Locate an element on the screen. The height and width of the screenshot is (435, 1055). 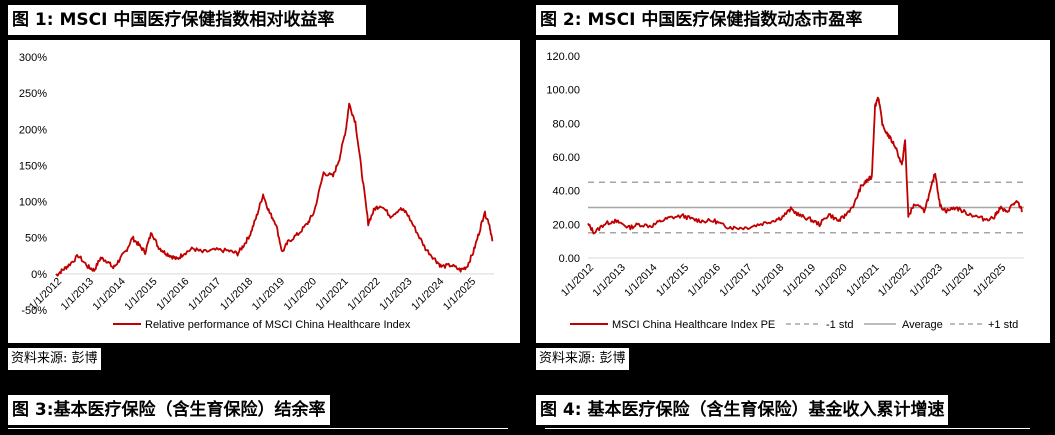
y-axis-tick-label: 60.00 is located at coordinates (566, 158).